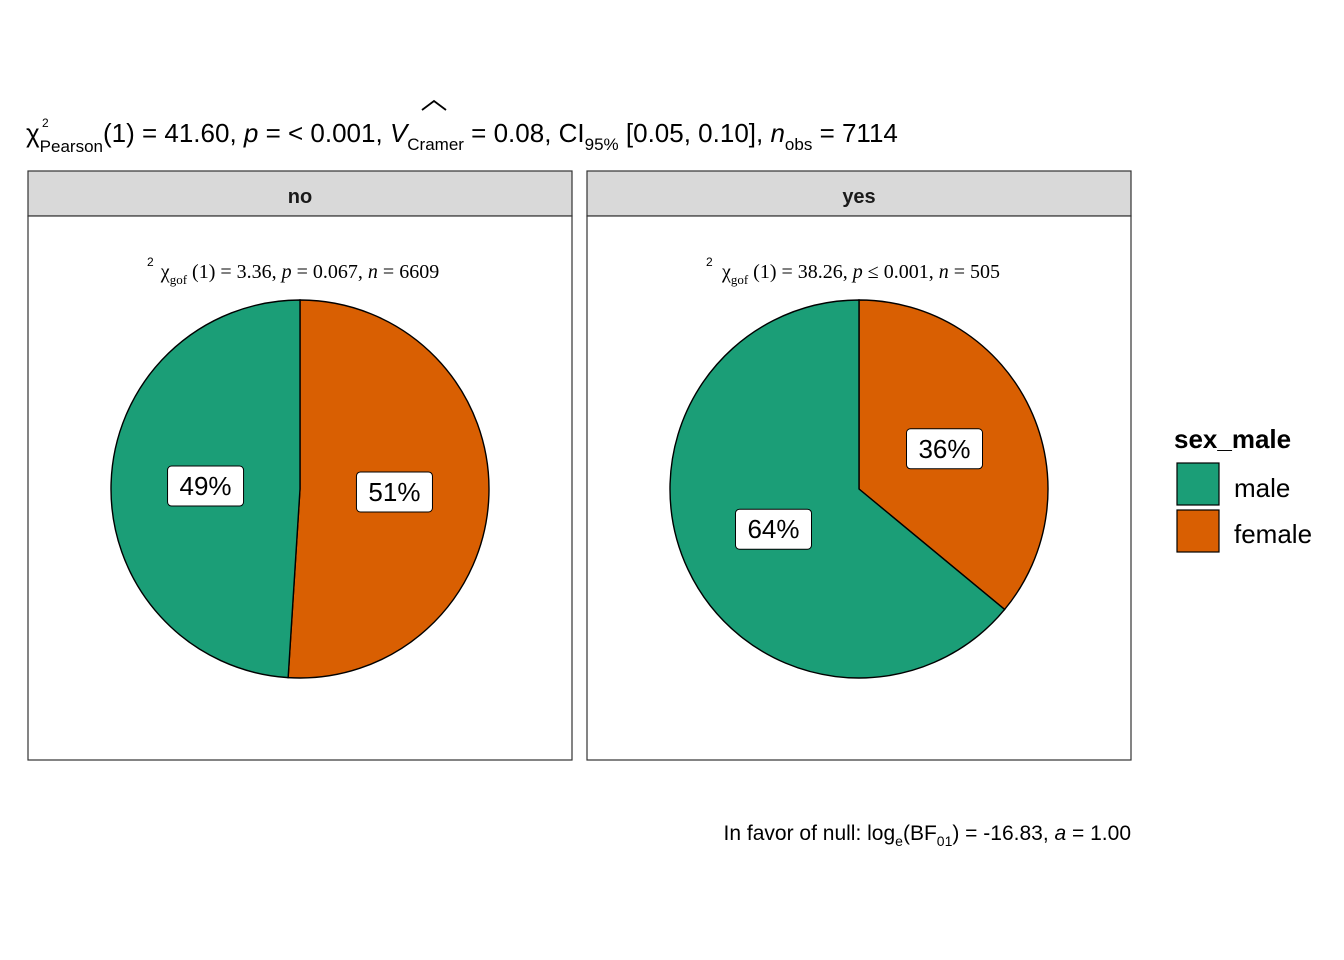 The height and width of the screenshot is (960, 1344). I want to click on sub-no-rest3: = 6609, so click(408, 272).